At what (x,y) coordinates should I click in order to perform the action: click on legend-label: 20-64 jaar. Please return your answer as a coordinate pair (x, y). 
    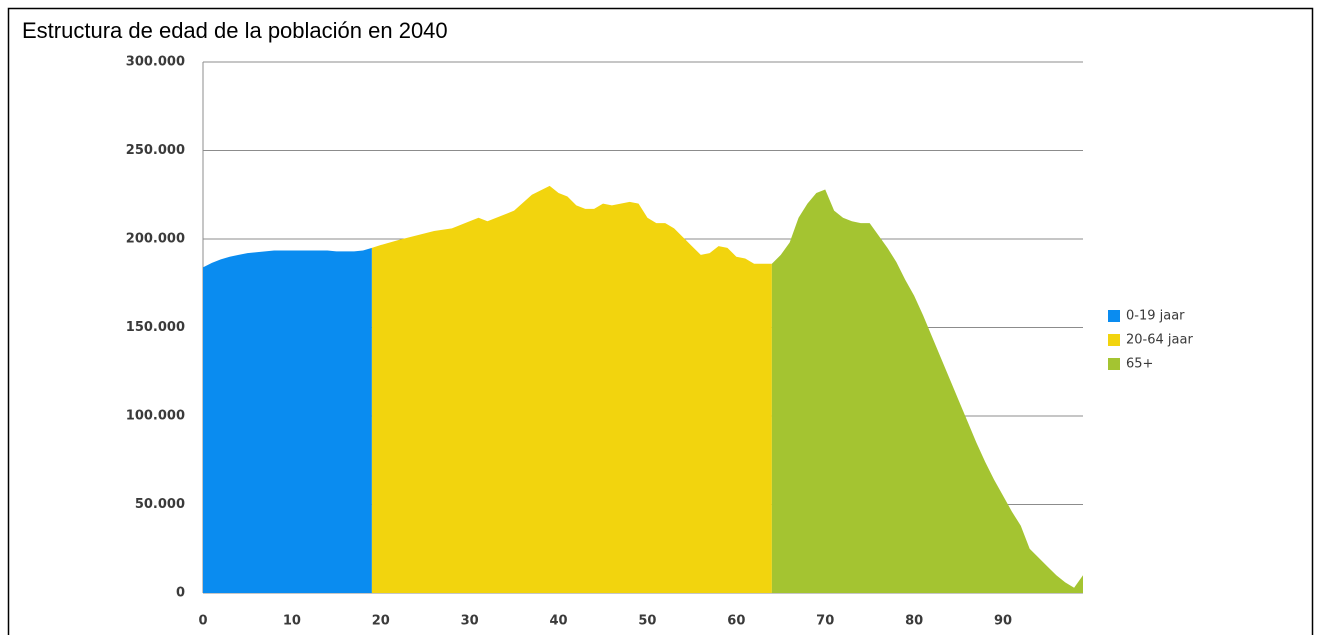
    Looking at the image, I should click on (1159, 340).